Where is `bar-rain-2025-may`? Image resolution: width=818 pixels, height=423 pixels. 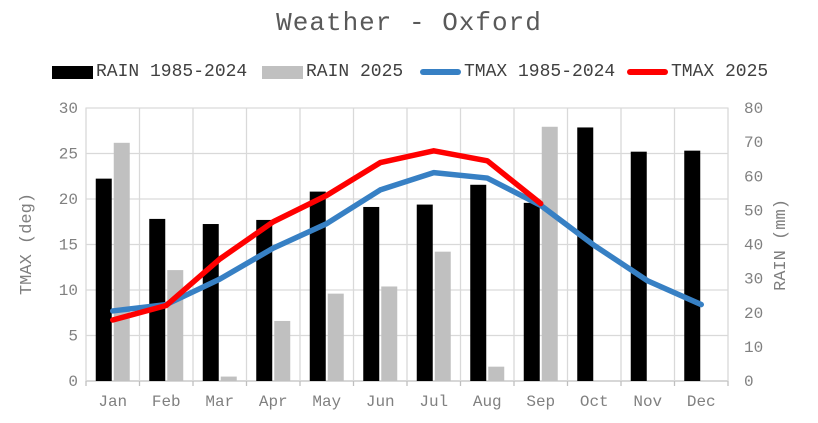 bar-rain-2025-may is located at coordinates (335, 337).